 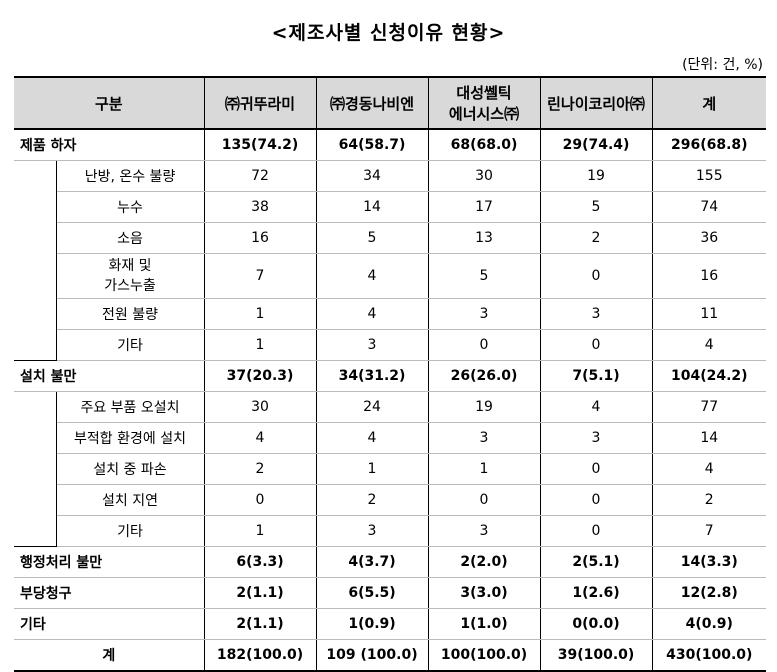 I want to click on category-row-overcharge: 부당청구 2(1.1) 6(5.5) 3(3.0) 1(2.6) 12(2.8), so click(x=390, y=593).